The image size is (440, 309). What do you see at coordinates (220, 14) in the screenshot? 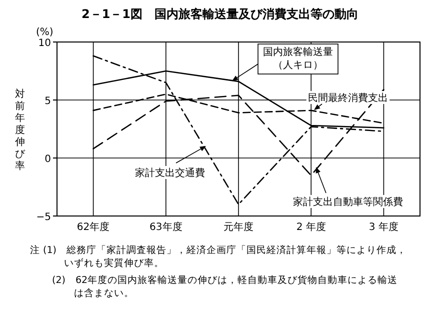
I see `chart-title: 2－1－1図 国内旅客輸送量及び消費支出等の動向` at bounding box center [220, 14].